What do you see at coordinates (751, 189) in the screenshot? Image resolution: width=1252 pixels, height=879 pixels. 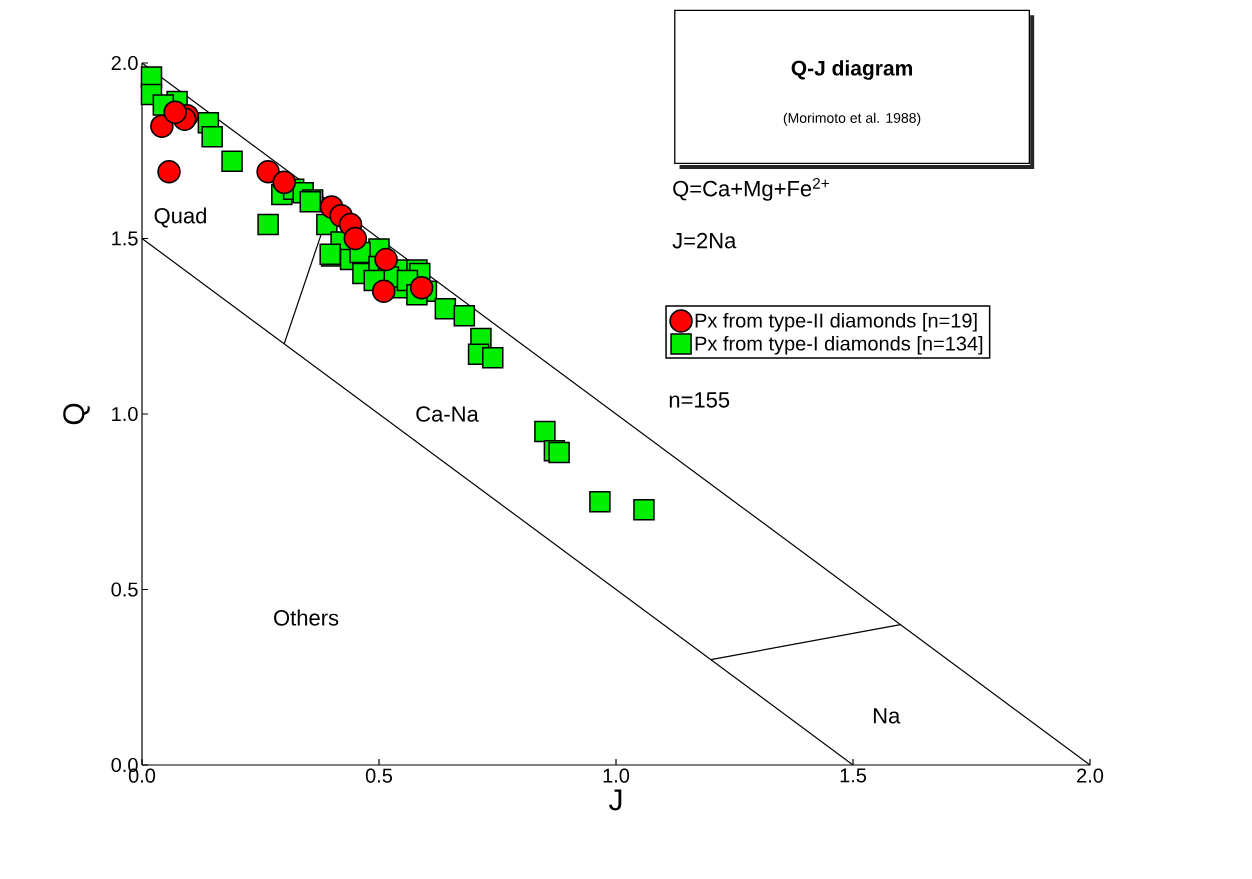 I see `annotation: Q=Ca+Mg+Fe$^{2+}$` at bounding box center [751, 189].